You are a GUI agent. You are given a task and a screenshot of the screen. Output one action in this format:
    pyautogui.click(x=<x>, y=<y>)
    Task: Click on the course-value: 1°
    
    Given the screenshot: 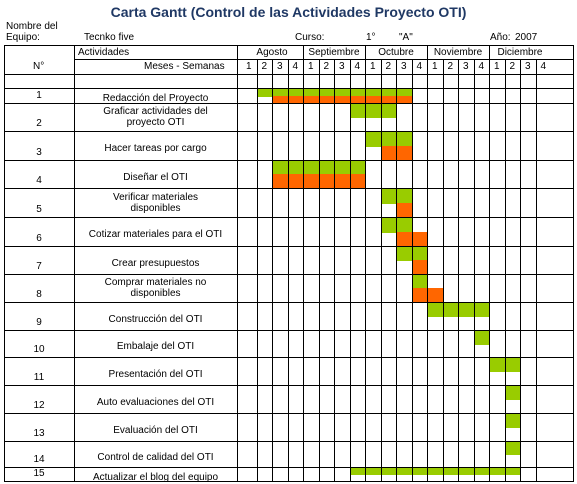 What is the action you would take?
    pyautogui.click(x=371, y=37)
    